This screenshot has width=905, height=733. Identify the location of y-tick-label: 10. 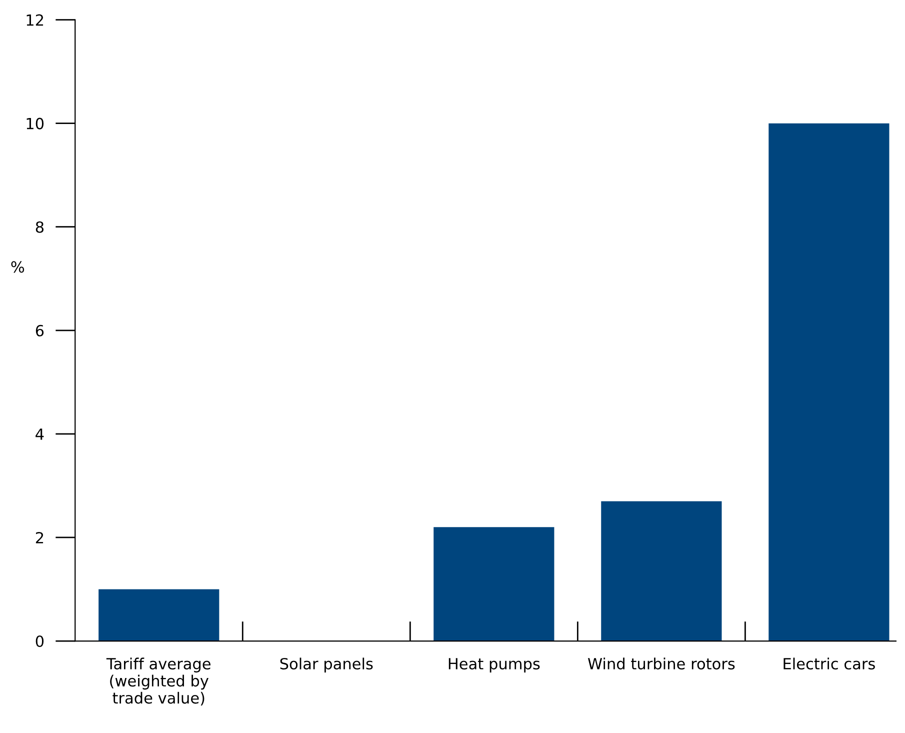
(35, 124).